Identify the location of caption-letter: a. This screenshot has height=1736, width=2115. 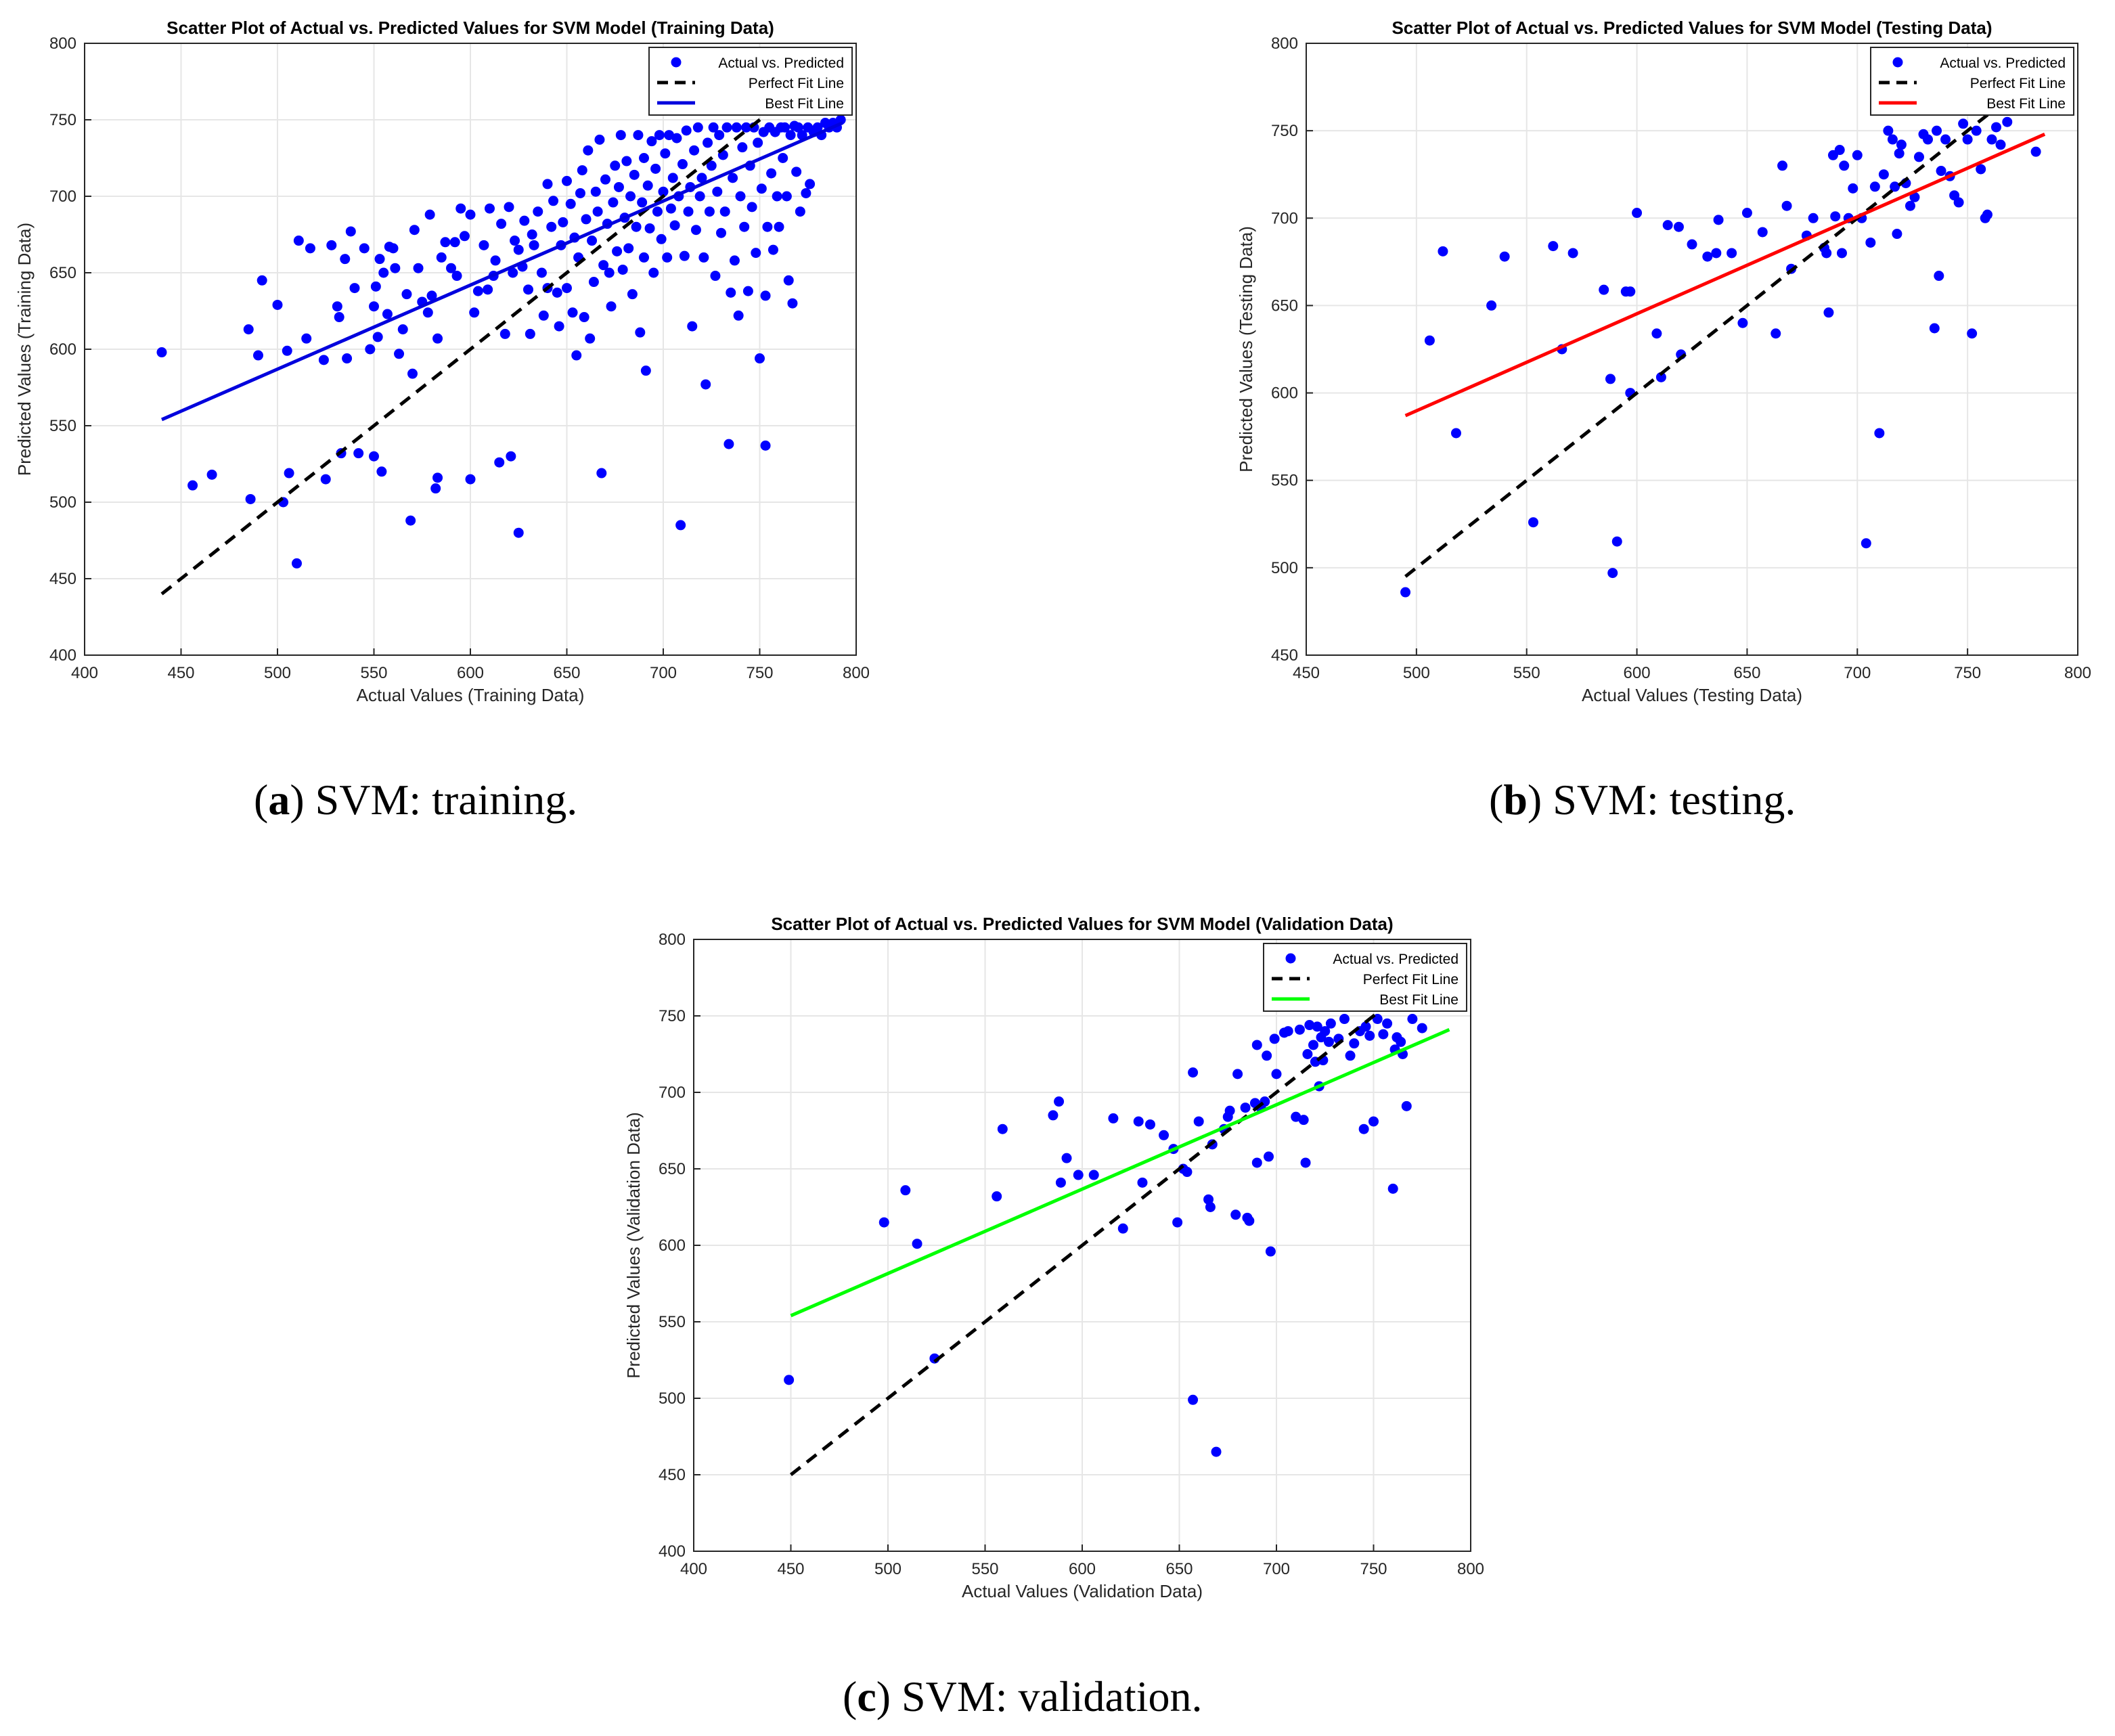
(279, 800).